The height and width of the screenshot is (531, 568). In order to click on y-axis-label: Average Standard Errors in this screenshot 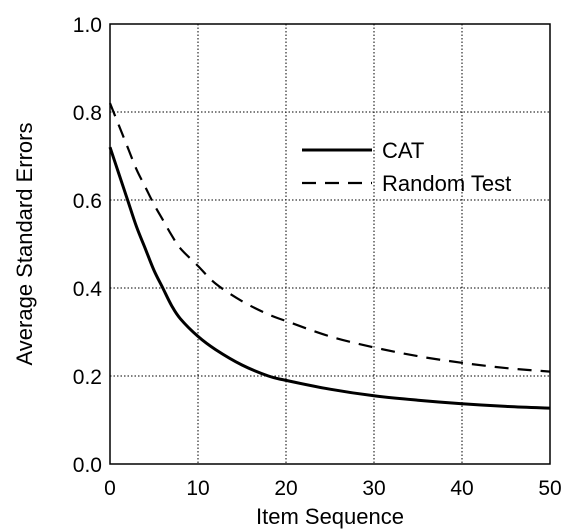, I will do `click(24, 244)`.